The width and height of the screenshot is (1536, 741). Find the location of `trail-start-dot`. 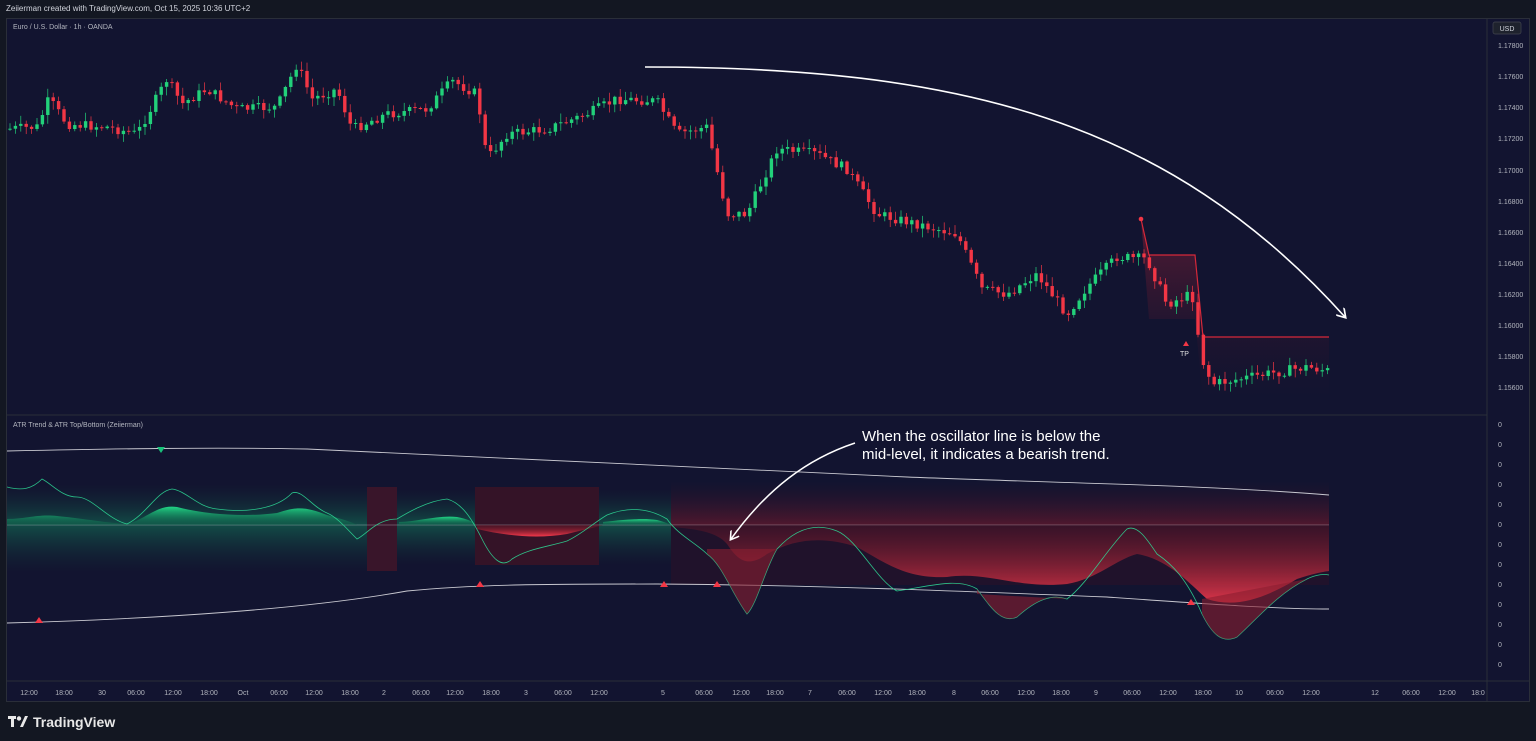

trail-start-dot is located at coordinates (1141, 219).